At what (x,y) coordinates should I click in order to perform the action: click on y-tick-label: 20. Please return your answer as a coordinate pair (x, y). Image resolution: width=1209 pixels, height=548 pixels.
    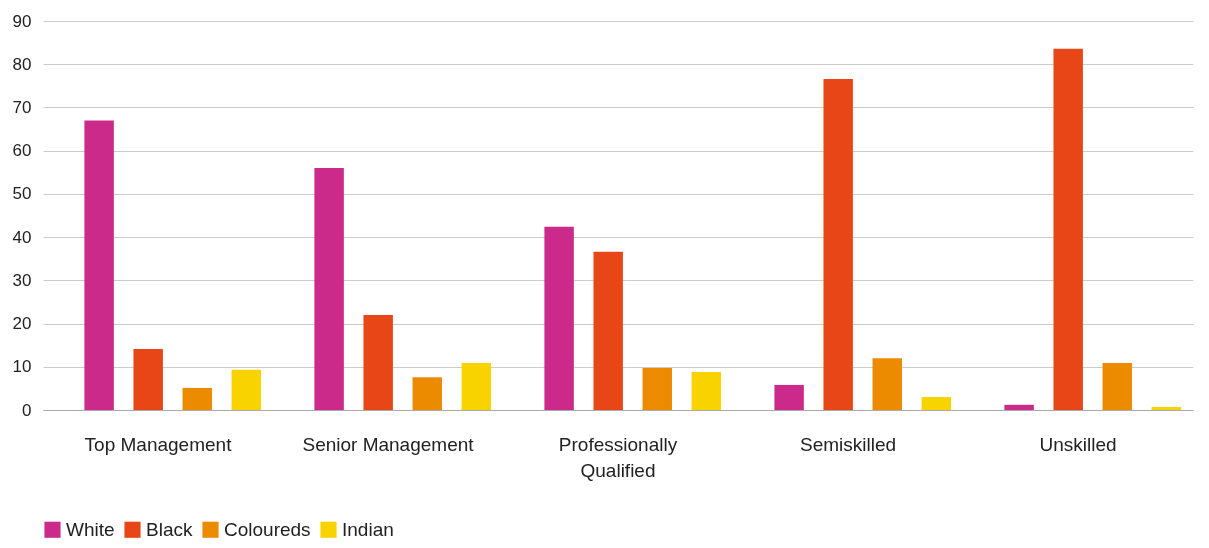
    Looking at the image, I should click on (22, 324).